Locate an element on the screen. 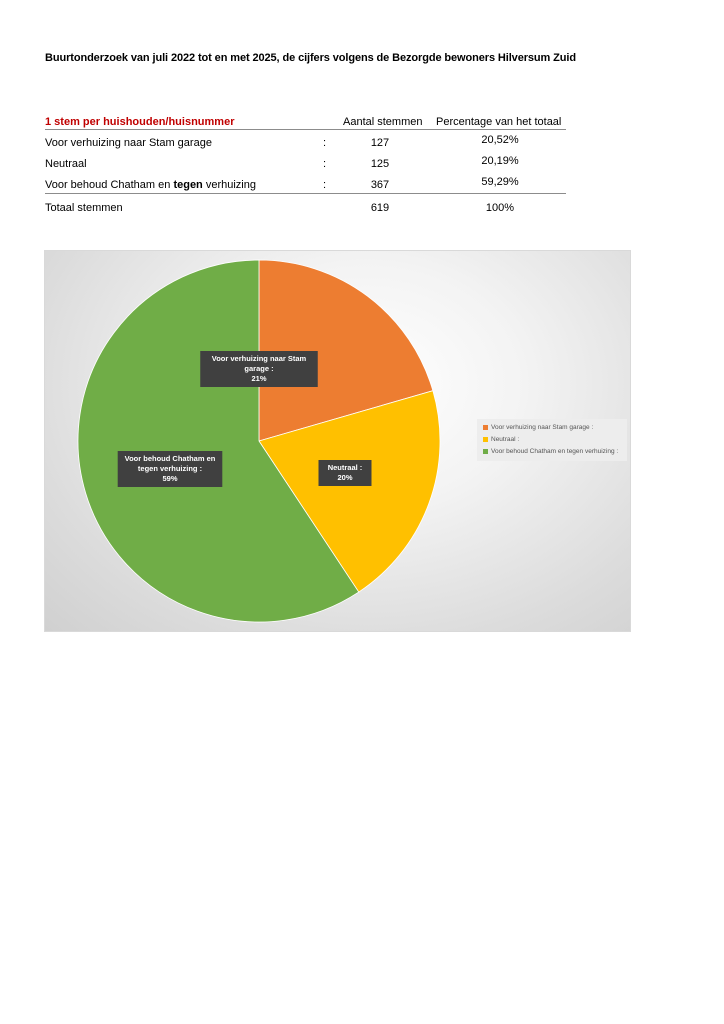  total-label: Totaal stemmen is located at coordinates (84, 208).